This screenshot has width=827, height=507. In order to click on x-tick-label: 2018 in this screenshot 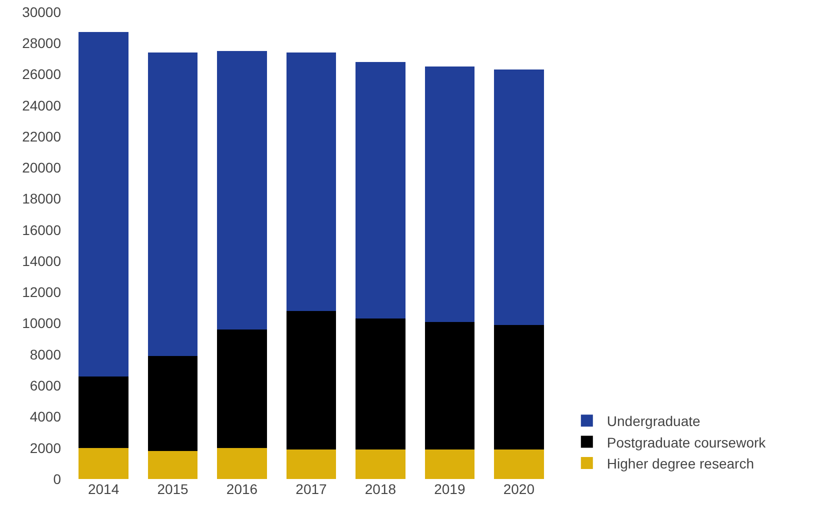, I will do `click(380, 489)`.